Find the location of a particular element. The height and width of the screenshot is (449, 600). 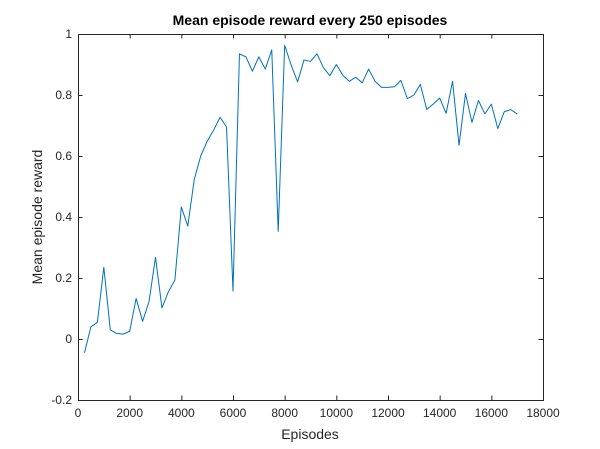

x-tick-label: 6000 is located at coordinates (233, 413).